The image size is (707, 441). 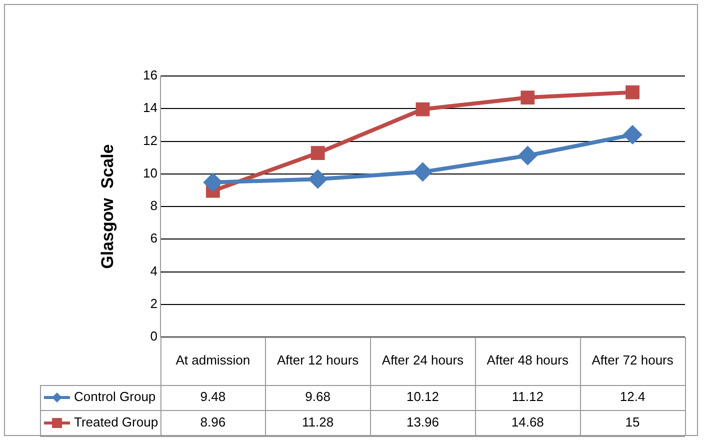 What do you see at coordinates (108, 206) in the screenshot?
I see `y-axis-title: Glasgow Scale` at bounding box center [108, 206].